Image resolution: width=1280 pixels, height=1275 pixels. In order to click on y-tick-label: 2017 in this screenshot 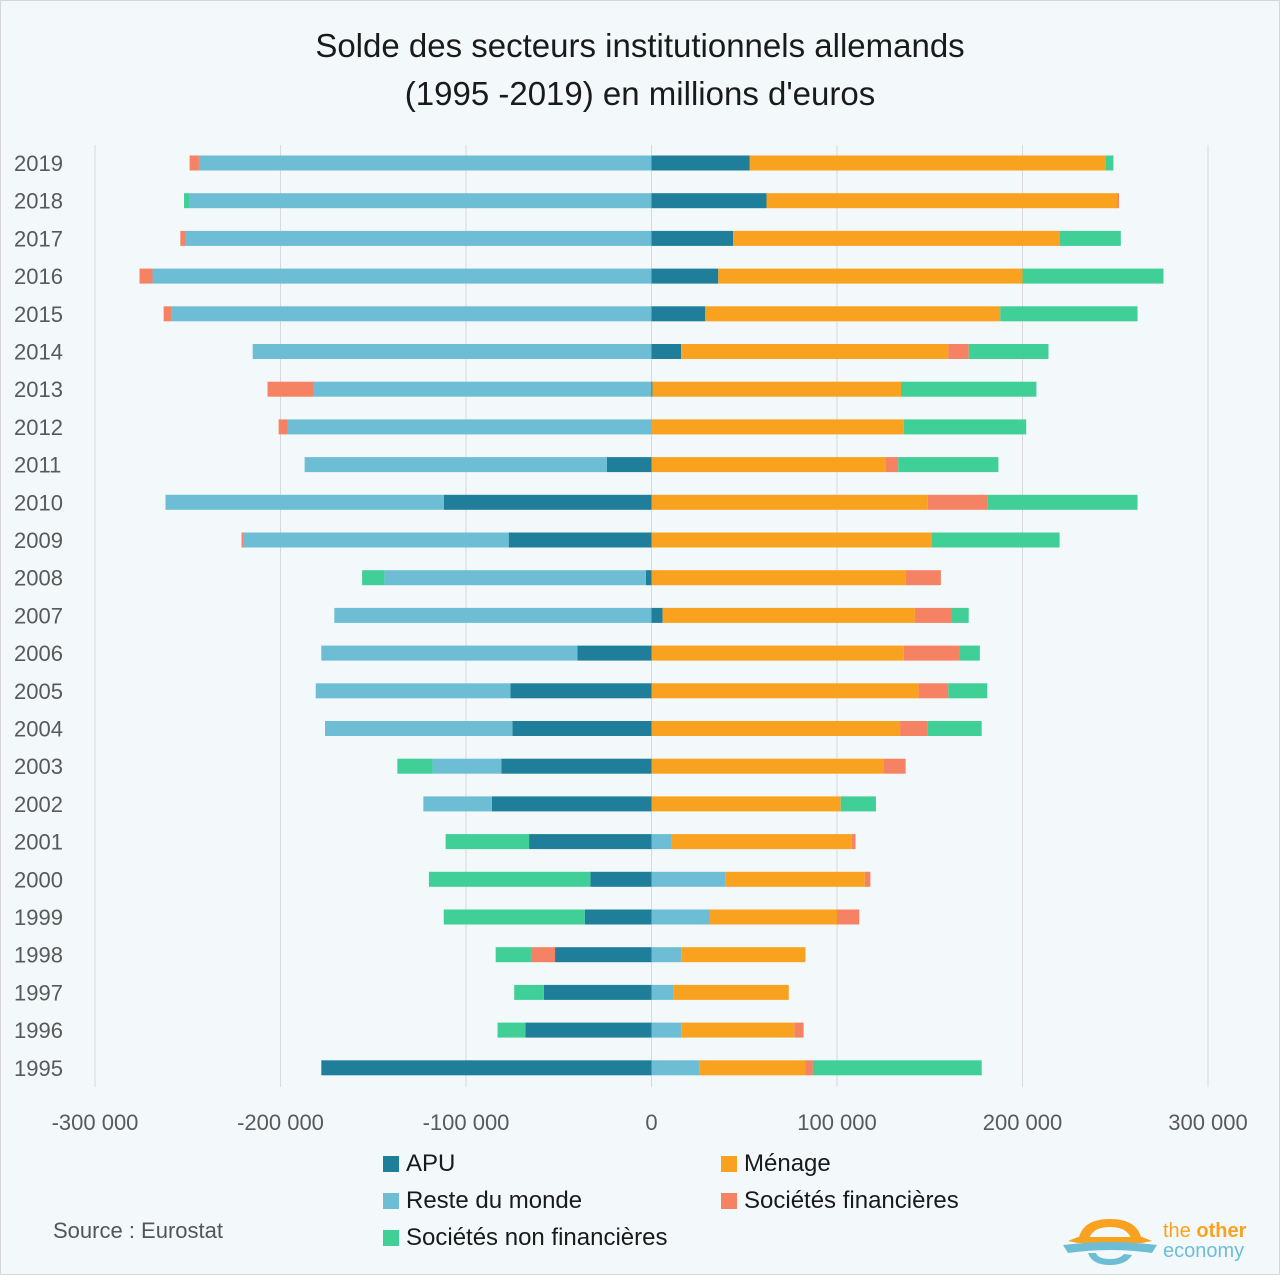, I will do `click(38, 238)`.